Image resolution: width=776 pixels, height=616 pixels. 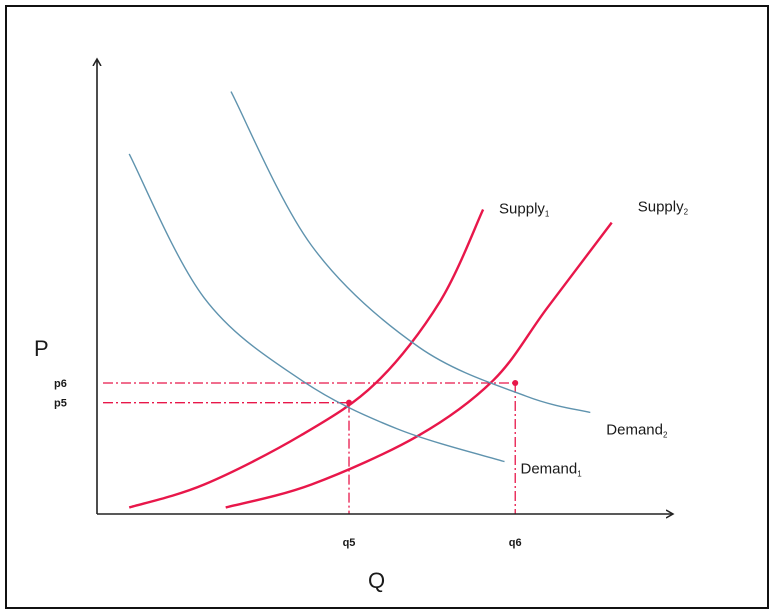 What do you see at coordinates (311, 447) in the screenshot?
I see `guide-lines` at bounding box center [311, 447].